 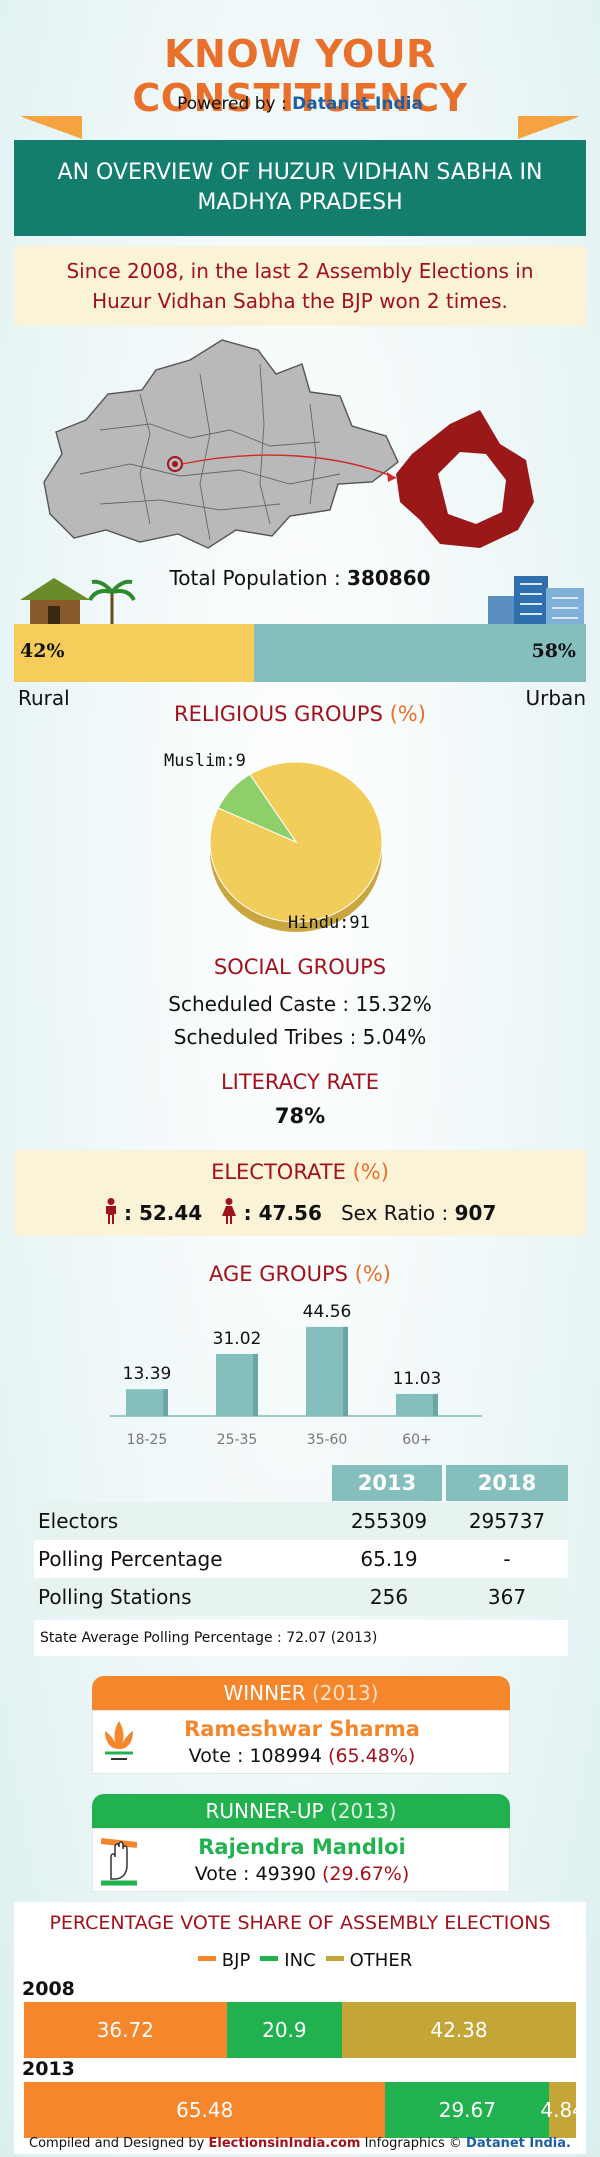 I want to click on map-pointer-arrow-icon, so click(x=391, y=477).